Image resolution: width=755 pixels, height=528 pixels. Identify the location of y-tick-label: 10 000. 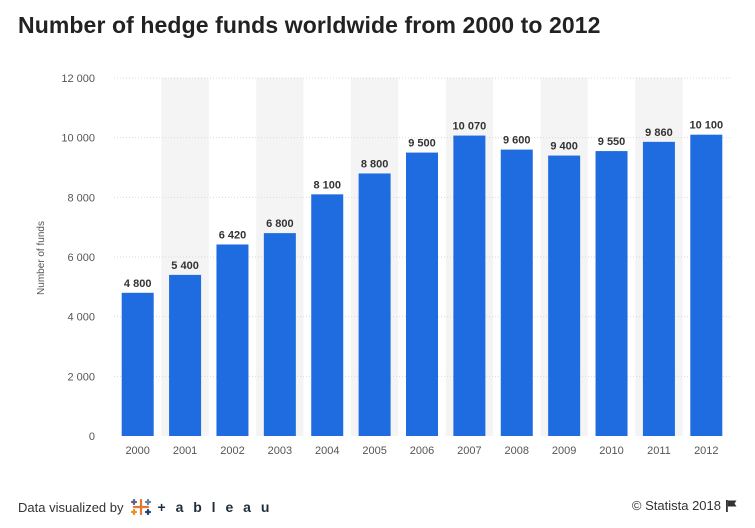
(78, 139).